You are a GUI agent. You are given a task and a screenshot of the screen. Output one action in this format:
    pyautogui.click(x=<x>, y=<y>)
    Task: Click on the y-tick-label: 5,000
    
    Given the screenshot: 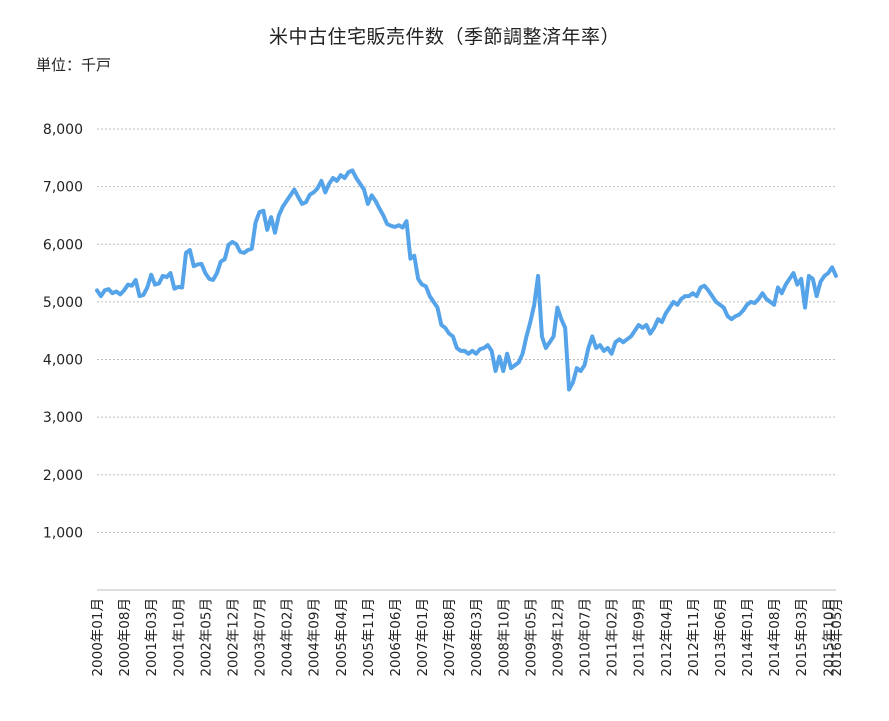 What is the action you would take?
    pyautogui.click(x=63, y=303)
    